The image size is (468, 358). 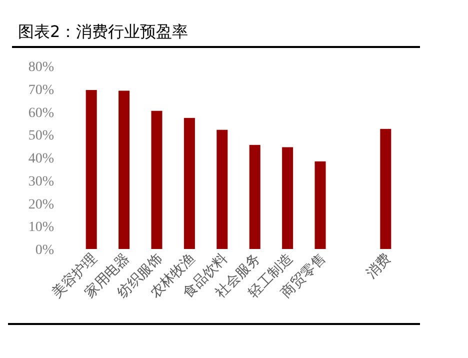 What do you see at coordinates (379, 266) in the screenshot?
I see `xtick: 消费` at bounding box center [379, 266].